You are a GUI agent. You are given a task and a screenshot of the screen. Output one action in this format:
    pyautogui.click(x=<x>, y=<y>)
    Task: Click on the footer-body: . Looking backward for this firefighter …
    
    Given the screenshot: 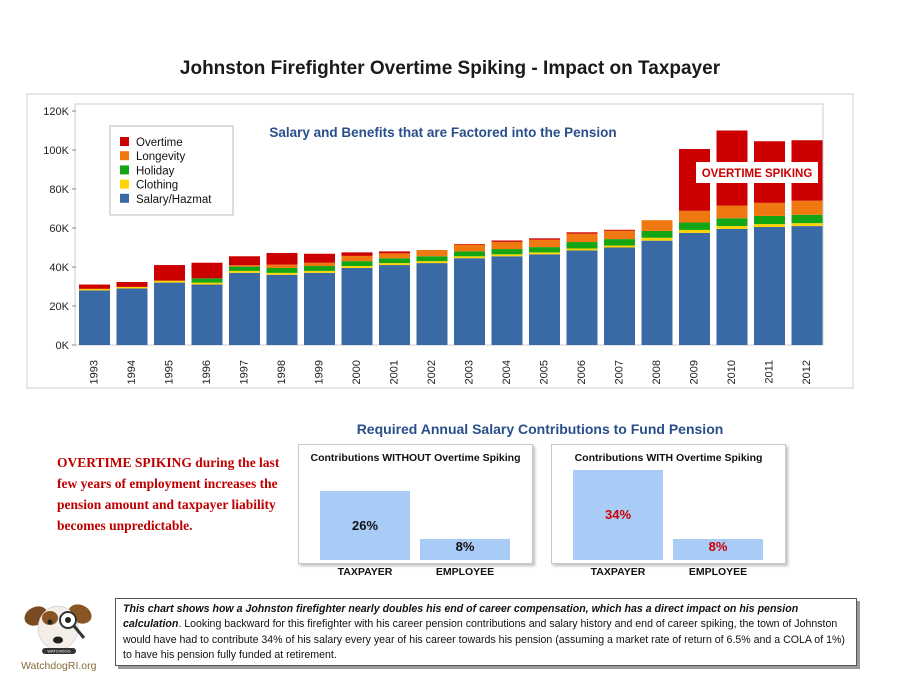 What is the action you would take?
    pyautogui.click(x=484, y=640)
    